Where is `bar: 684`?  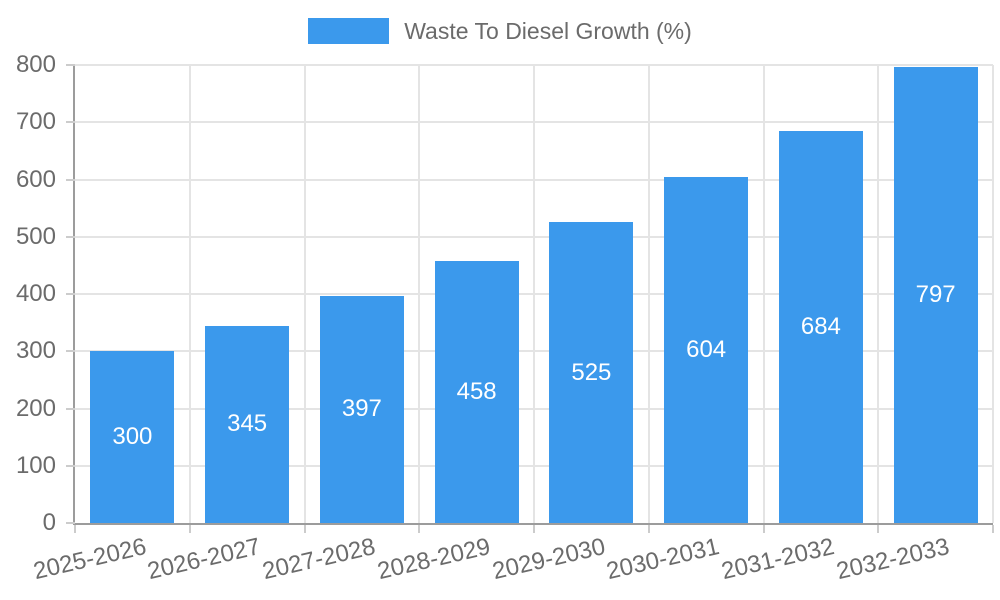 bar: 684 is located at coordinates (820, 327).